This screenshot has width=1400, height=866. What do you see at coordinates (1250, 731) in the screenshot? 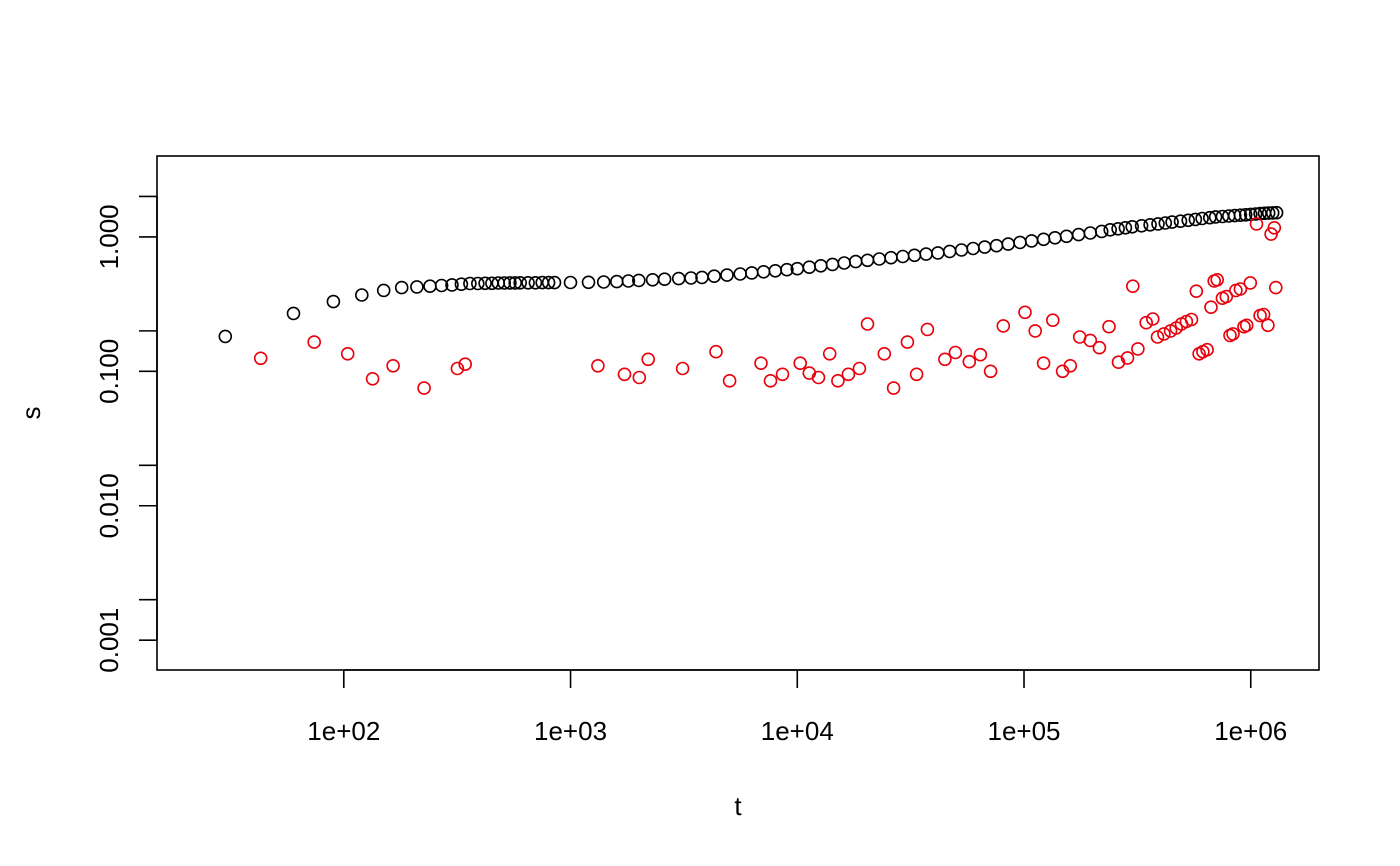
I see `x-tick-label: 1e+06` at bounding box center [1250, 731].